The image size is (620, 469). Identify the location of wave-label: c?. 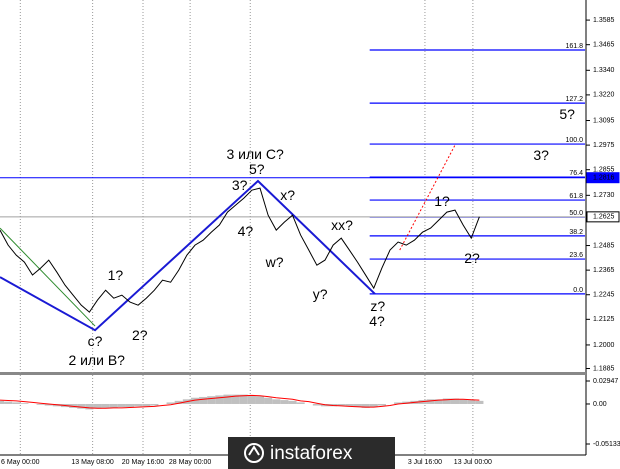
(95, 341).